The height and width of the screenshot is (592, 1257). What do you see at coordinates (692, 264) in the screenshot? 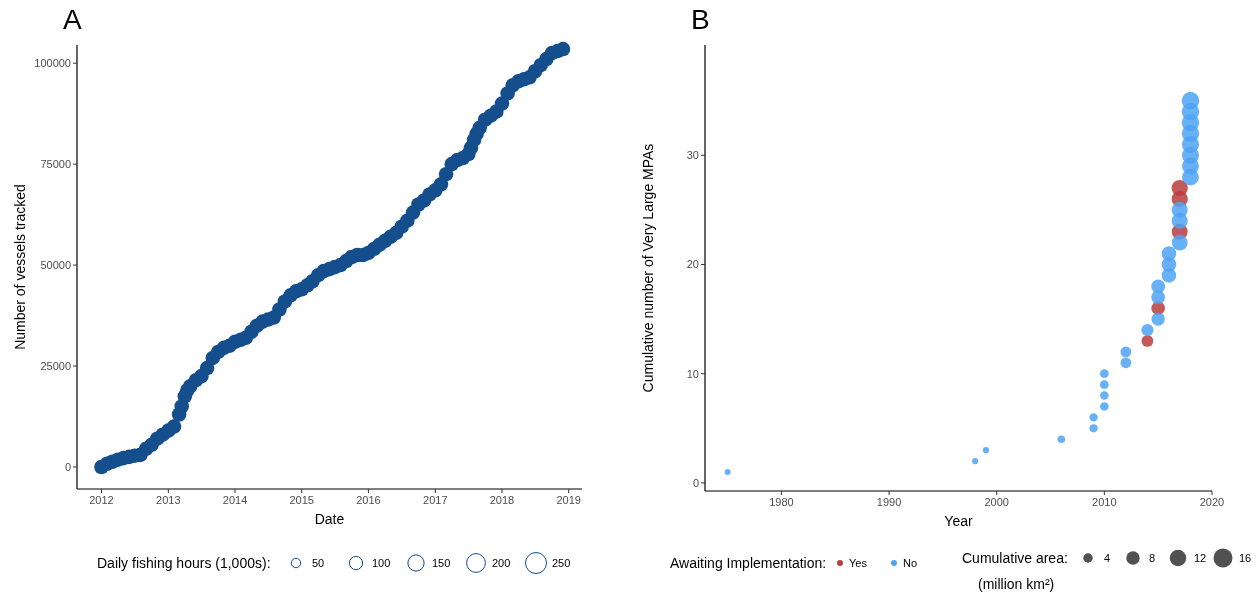
I see `y-tick-label: 20` at bounding box center [692, 264].